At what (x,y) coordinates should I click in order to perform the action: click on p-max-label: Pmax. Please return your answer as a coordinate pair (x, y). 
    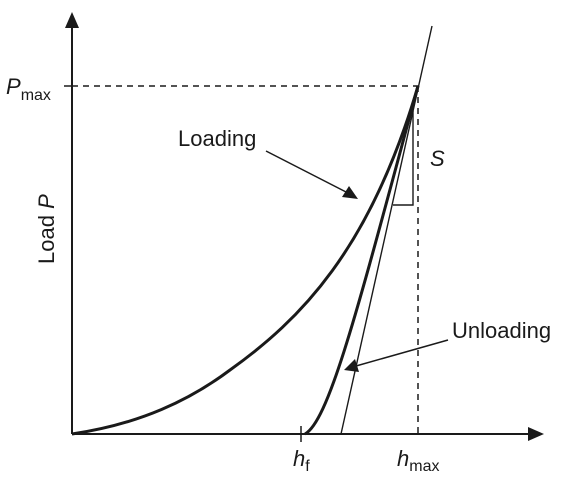
    Looking at the image, I should click on (28, 89).